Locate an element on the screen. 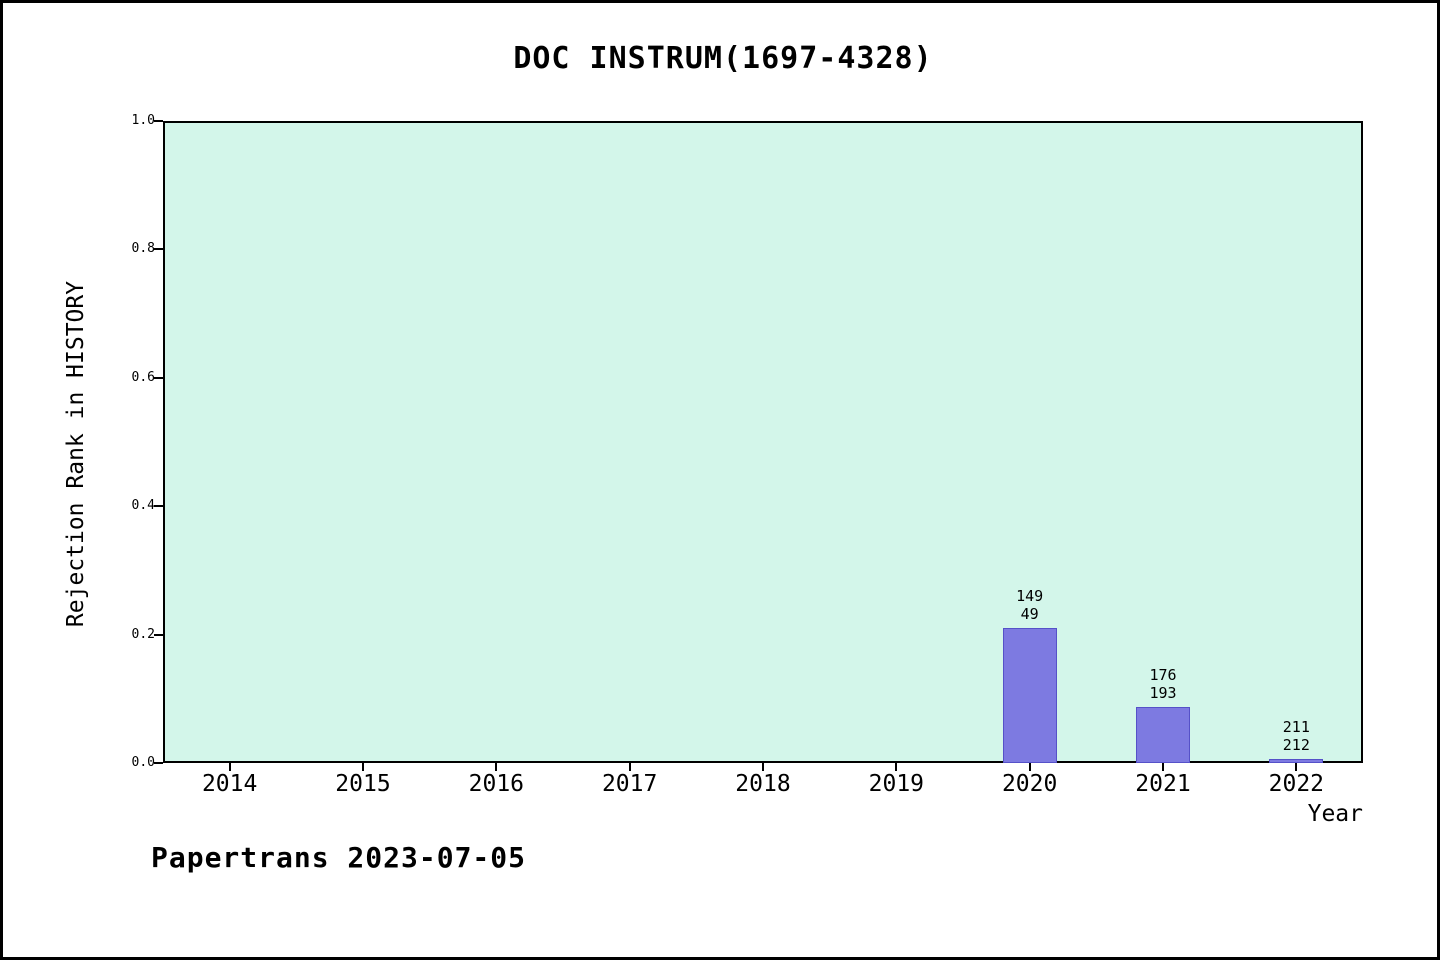  bar-value-line: 193 is located at coordinates (1163, 692).